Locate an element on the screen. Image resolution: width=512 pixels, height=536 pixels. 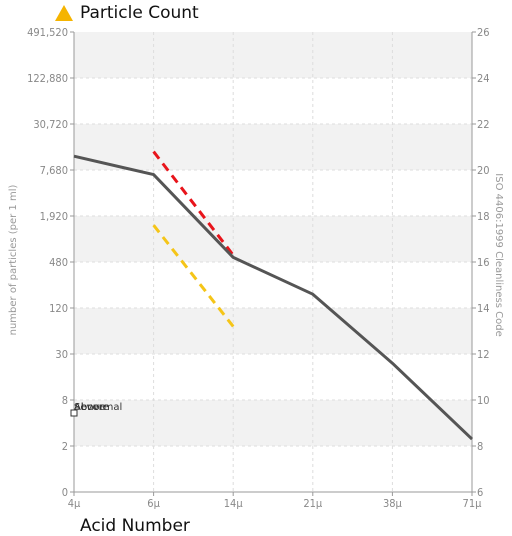
y2-tick-label: 8 is located at coordinates (480, 446).